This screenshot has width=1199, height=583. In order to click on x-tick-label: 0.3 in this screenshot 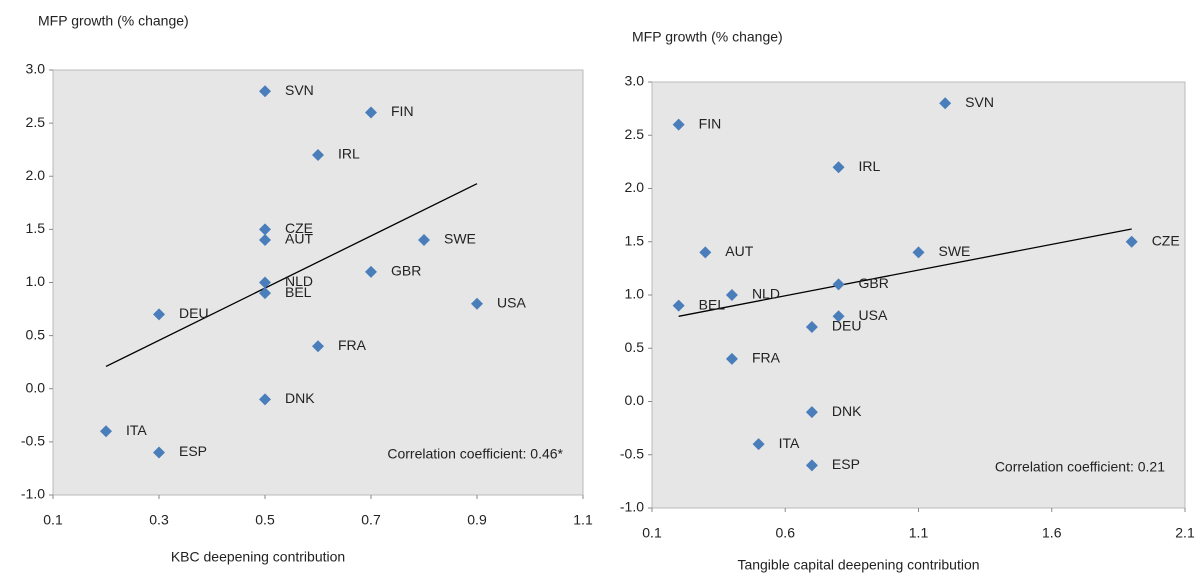, I will do `click(159, 520)`.